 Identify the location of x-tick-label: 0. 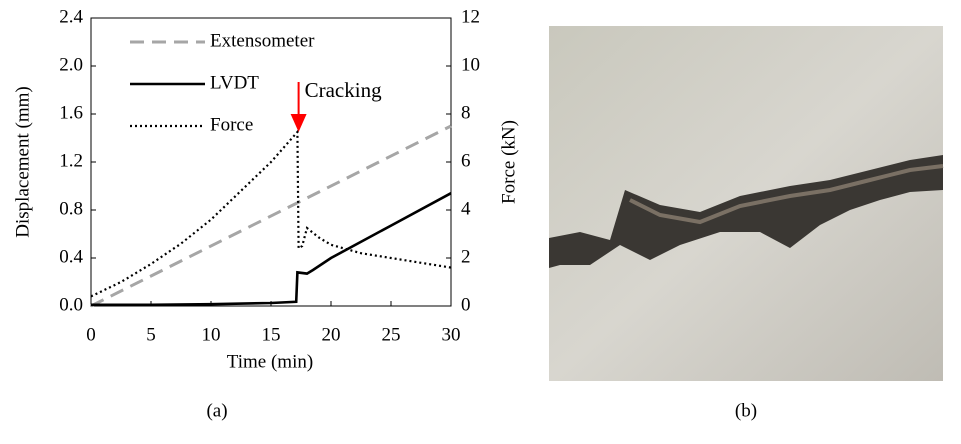
(91, 334).